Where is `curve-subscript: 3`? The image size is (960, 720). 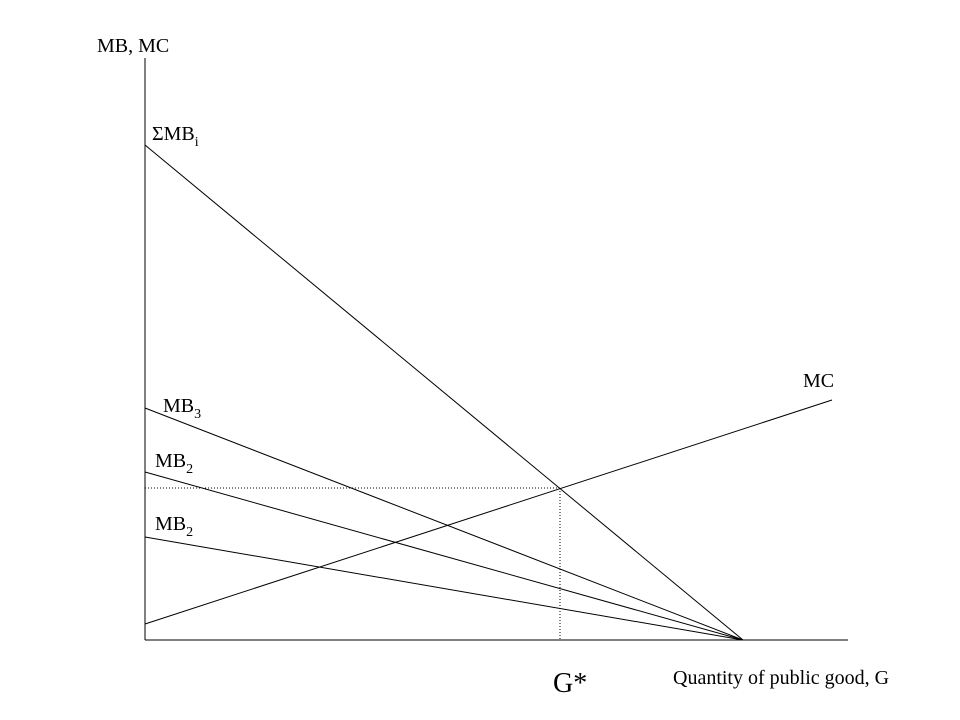
curve-subscript: 3 is located at coordinates (197, 414).